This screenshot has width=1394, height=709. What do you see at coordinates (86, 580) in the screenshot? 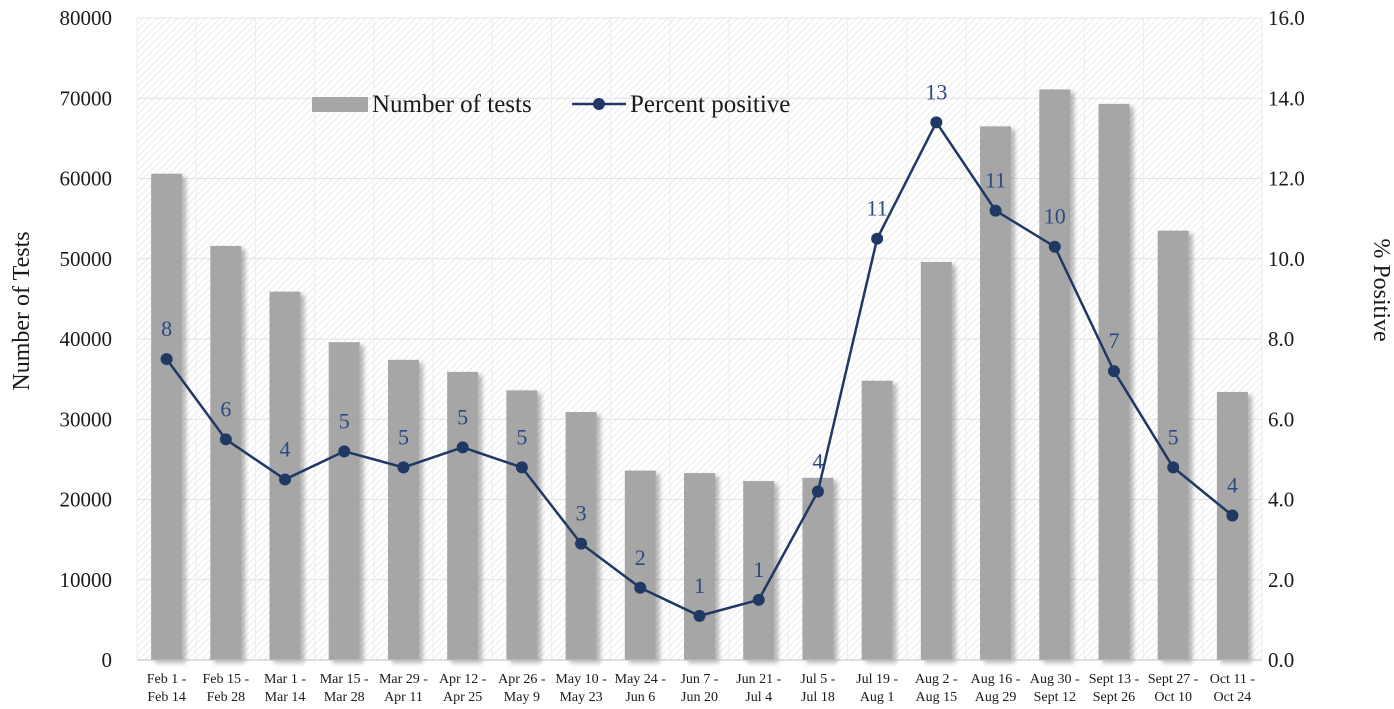
I see `left-tick-label: 10000` at bounding box center [86, 580].